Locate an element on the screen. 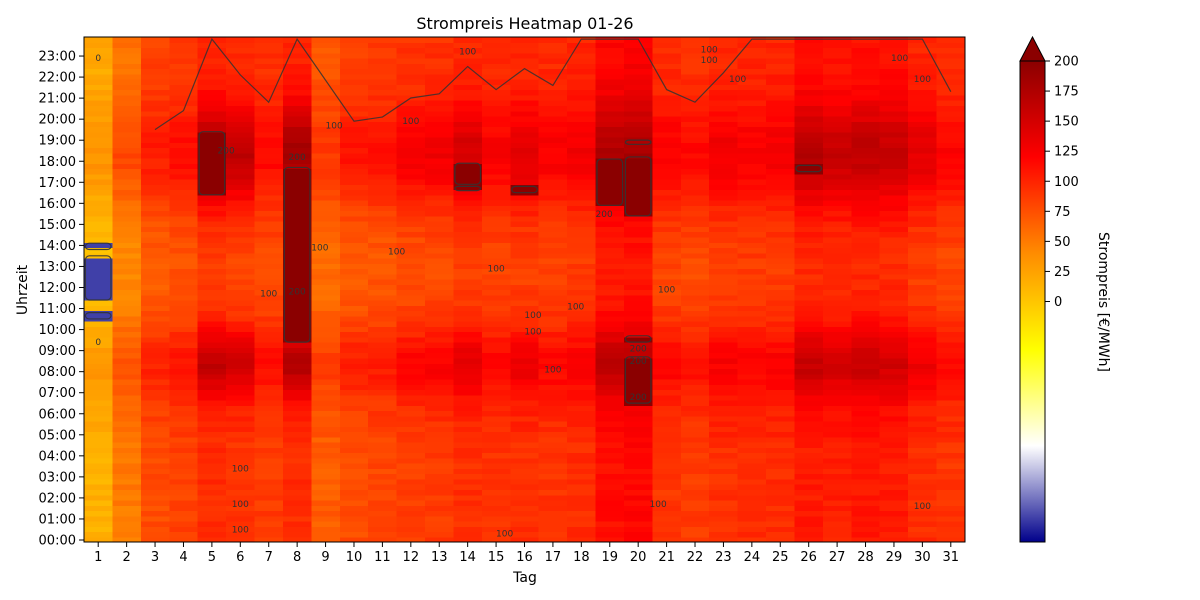 Image resolution: width=1200 pixels, height=600 pixels. y-tick-label: 13:00 is located at coordinates (57, 267).